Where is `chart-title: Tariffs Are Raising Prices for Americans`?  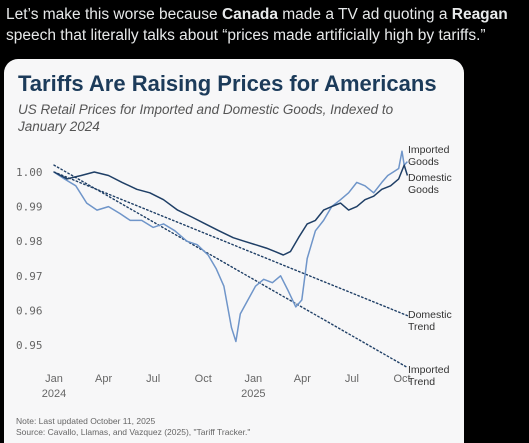 chart-title: Tariffs Are Raising Prices for Americans is located at coordinates (227, 83).